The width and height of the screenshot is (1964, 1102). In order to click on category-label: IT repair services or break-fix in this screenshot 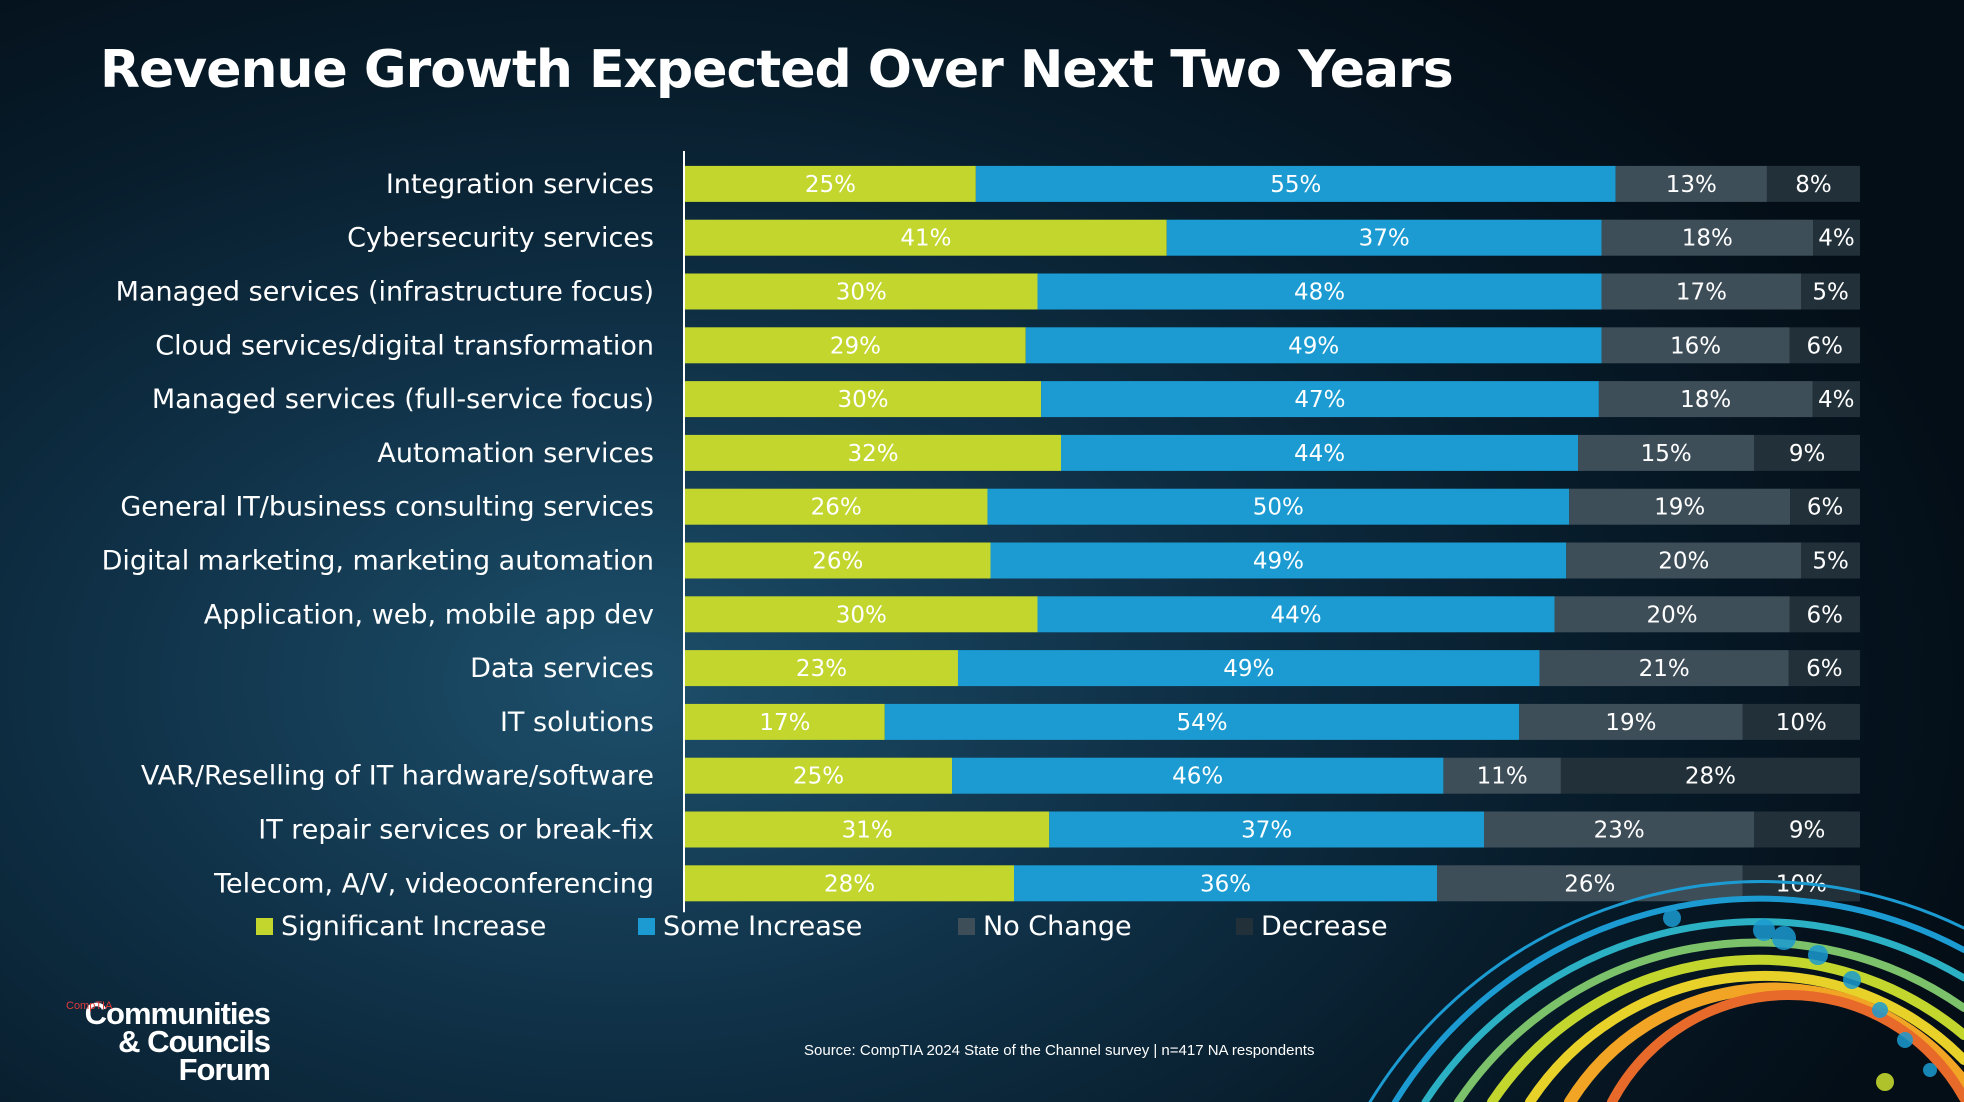, I will do `click(456, 830)`.